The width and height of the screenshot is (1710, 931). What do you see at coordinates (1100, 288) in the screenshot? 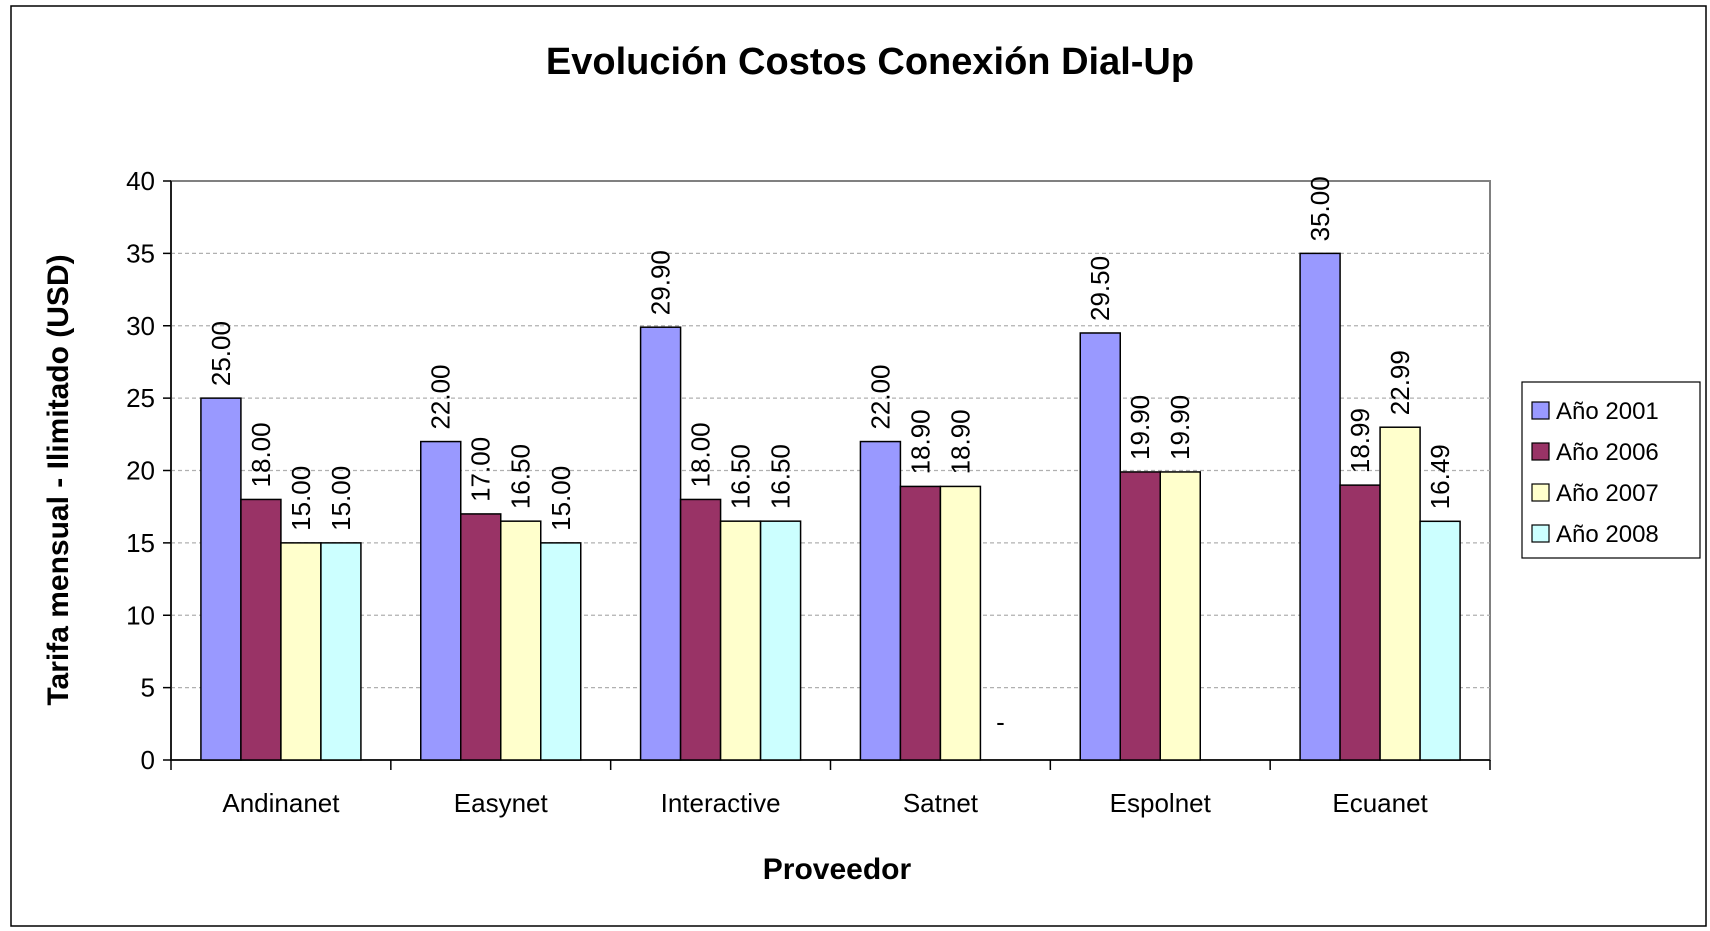
I see `data-label: 29.50` at bounding box center [1100, 288].